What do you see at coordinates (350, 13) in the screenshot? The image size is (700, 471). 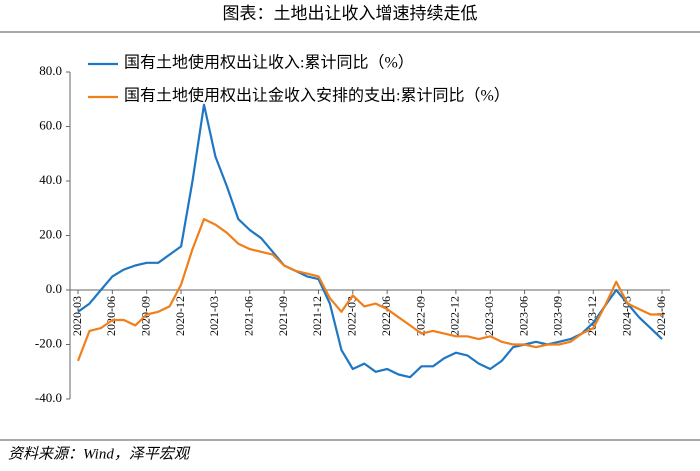 I see `chart-title: 图表：土地出让收入增速持续走低` at bounding box center [350, 13].